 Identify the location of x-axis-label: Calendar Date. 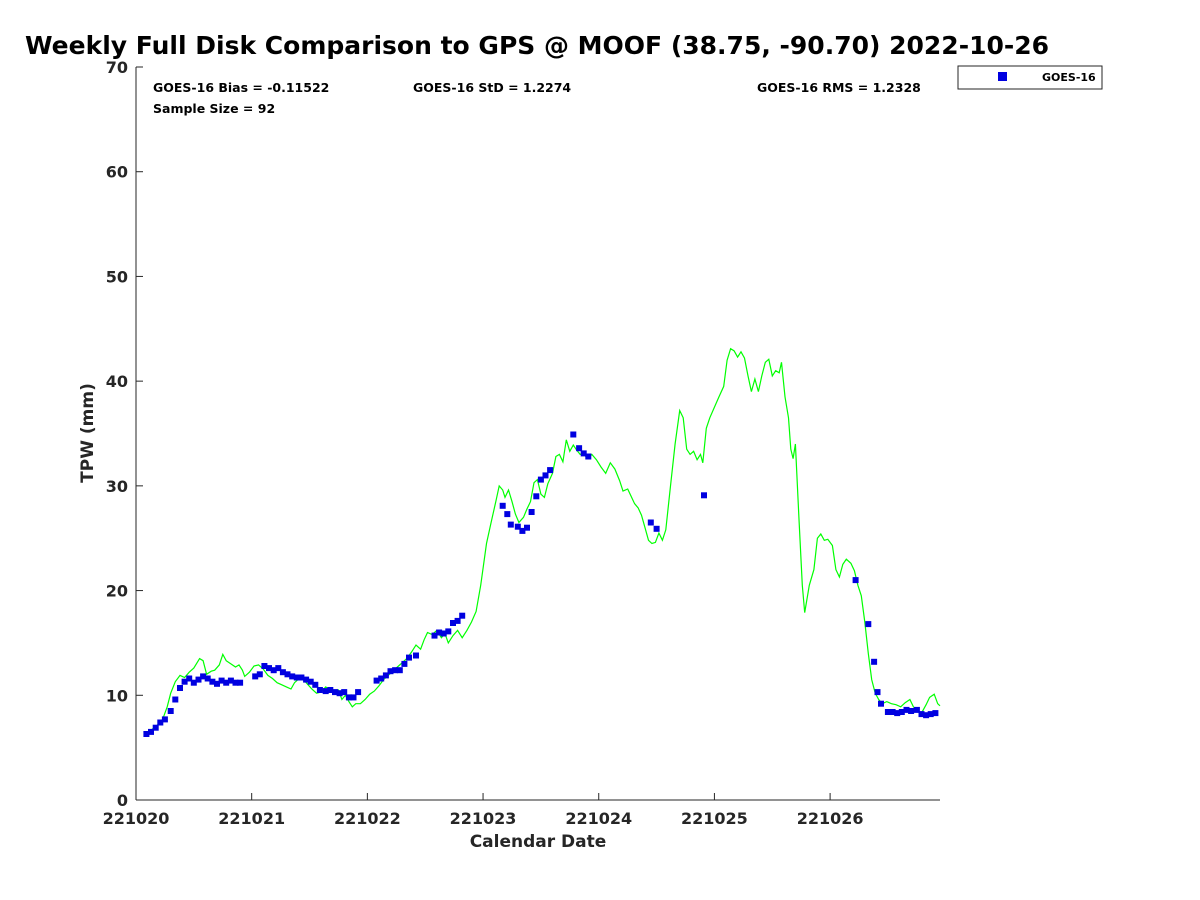
(538, 842).